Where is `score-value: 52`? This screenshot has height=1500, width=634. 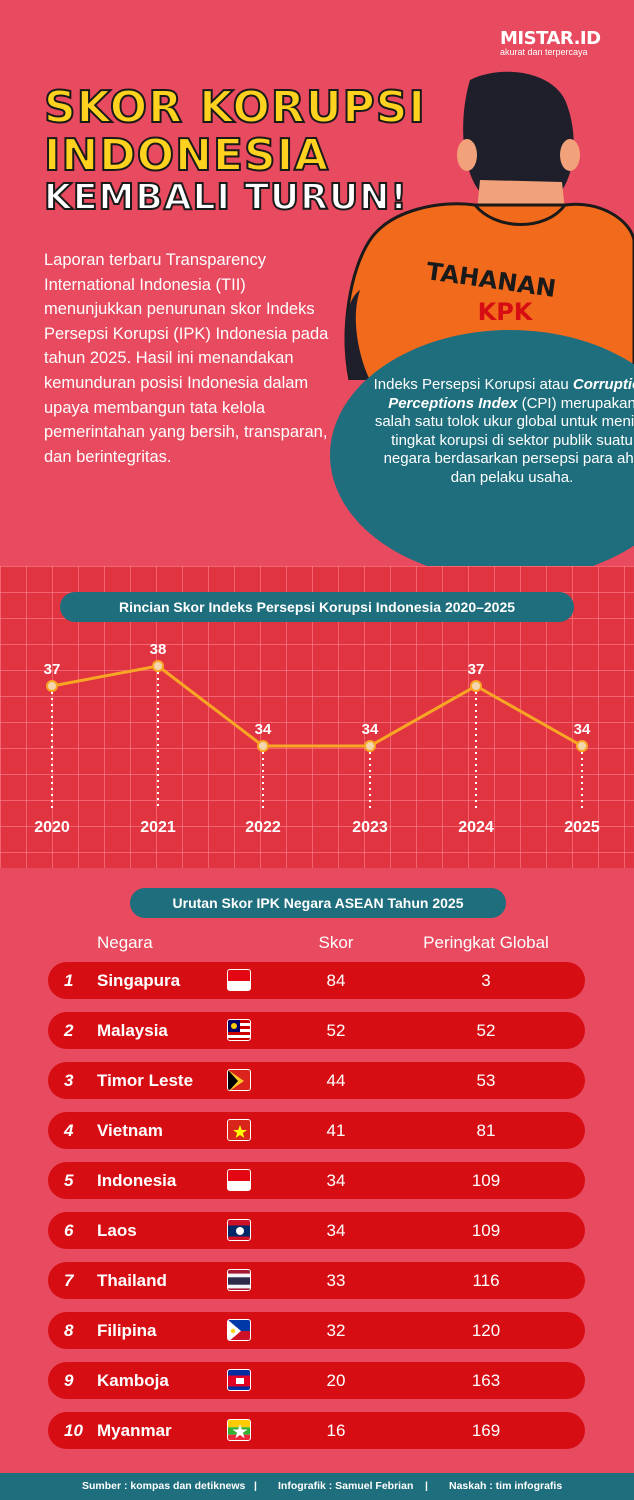
score-value: 52 is located at coordinates (336, 1030).